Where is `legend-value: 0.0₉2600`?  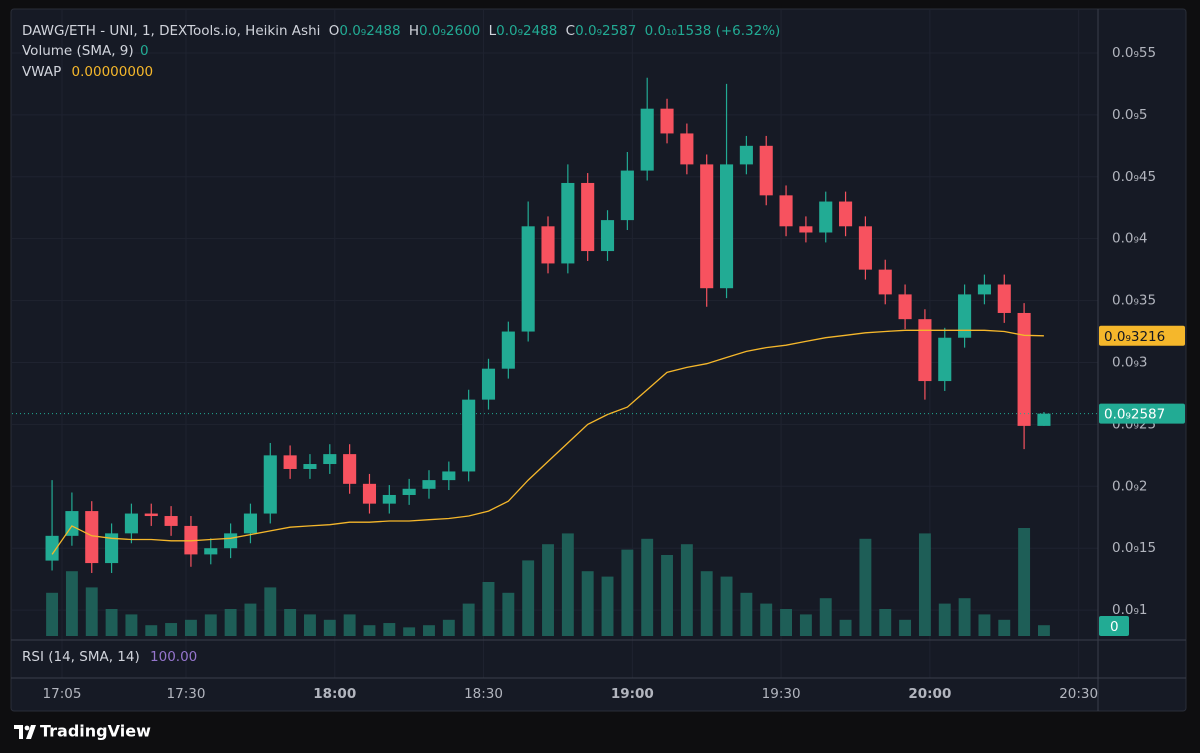
legend-value: 0.0₉2600 is located at coordinates (449, 31).